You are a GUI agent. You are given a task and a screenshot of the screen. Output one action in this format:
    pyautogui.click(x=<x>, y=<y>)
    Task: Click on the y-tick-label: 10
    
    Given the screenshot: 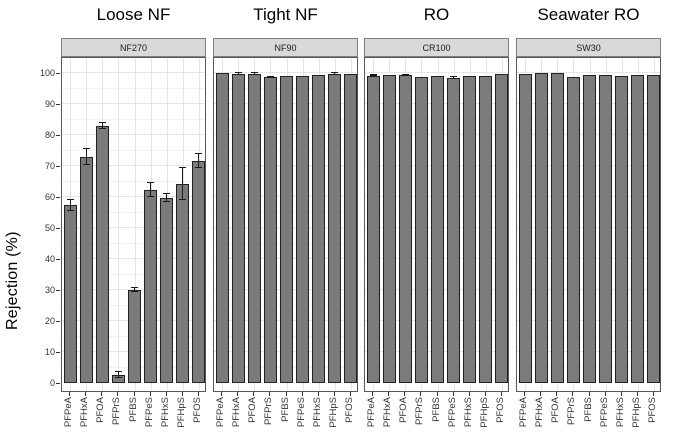 What is the action you would take?
    pyautogui.click(x=49, y=352)
    